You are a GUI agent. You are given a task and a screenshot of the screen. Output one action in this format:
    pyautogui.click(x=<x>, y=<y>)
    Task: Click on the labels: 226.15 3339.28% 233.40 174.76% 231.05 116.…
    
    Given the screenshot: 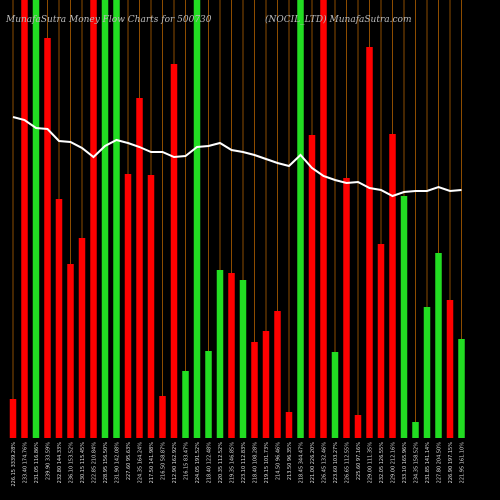 What is the action you would take?
    pyautogui.click(x=238, y=464)
    